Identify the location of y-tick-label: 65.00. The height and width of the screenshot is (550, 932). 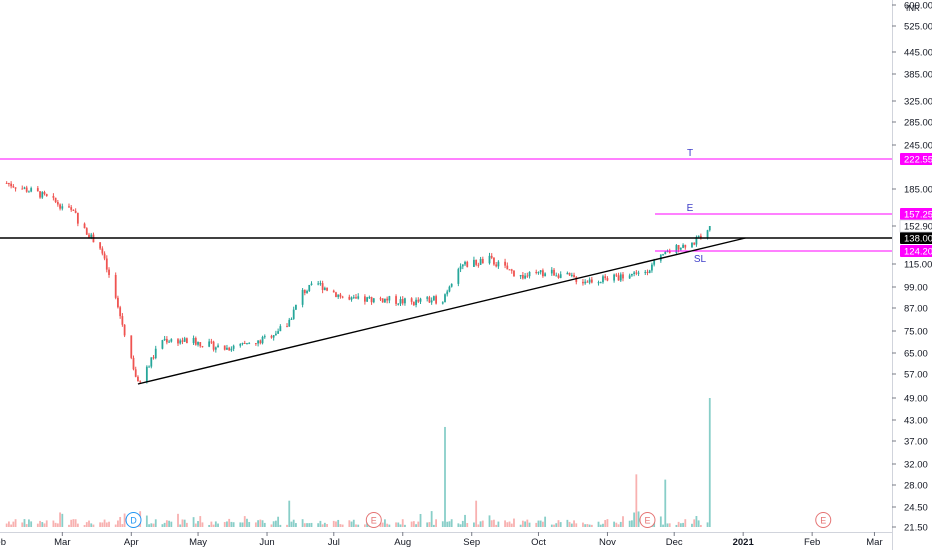
(916, 354).